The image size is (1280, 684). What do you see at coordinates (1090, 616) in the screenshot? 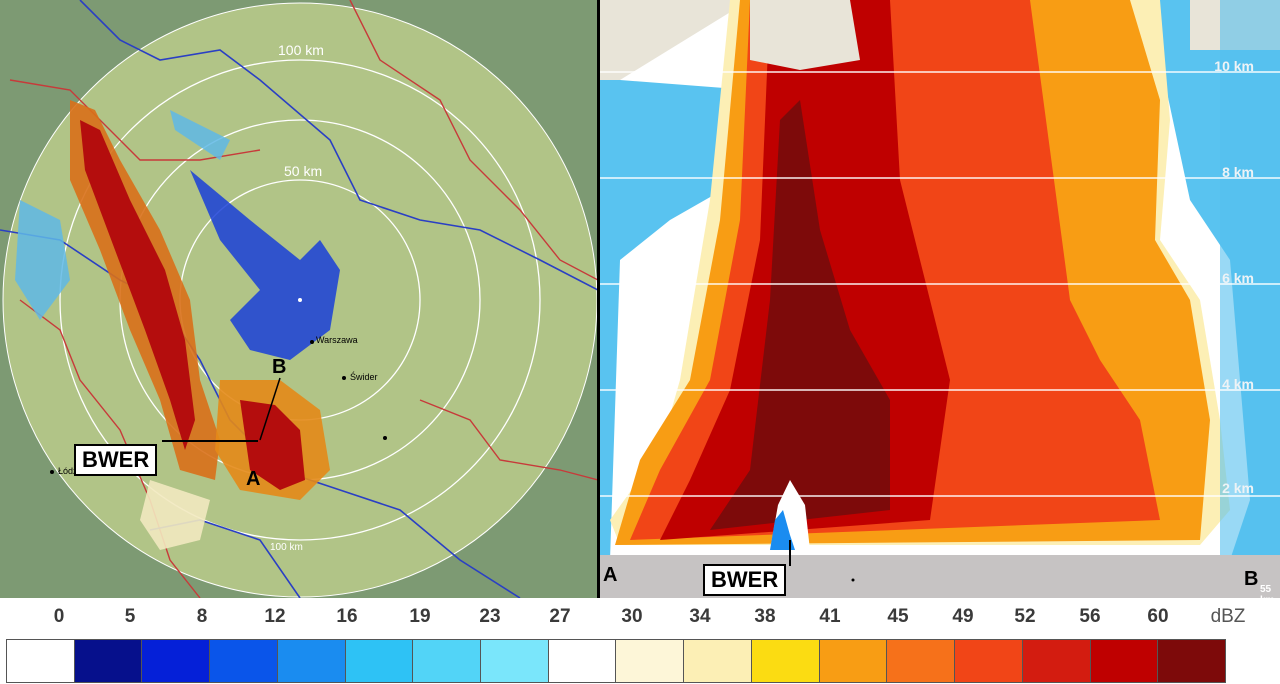
I see `tick-56: 56` at bounding box center [1090, 616].